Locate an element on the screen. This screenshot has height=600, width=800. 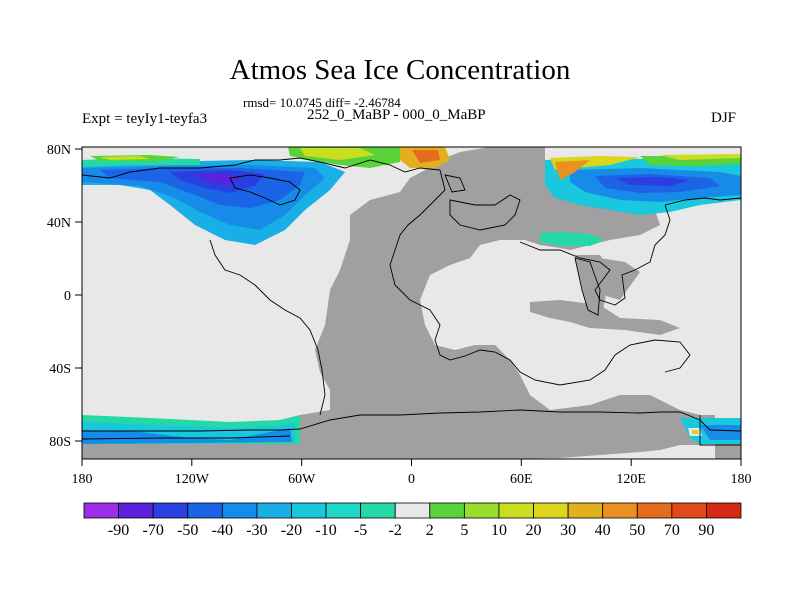
tethys-teal-strip is located at coordinates (572, 239).